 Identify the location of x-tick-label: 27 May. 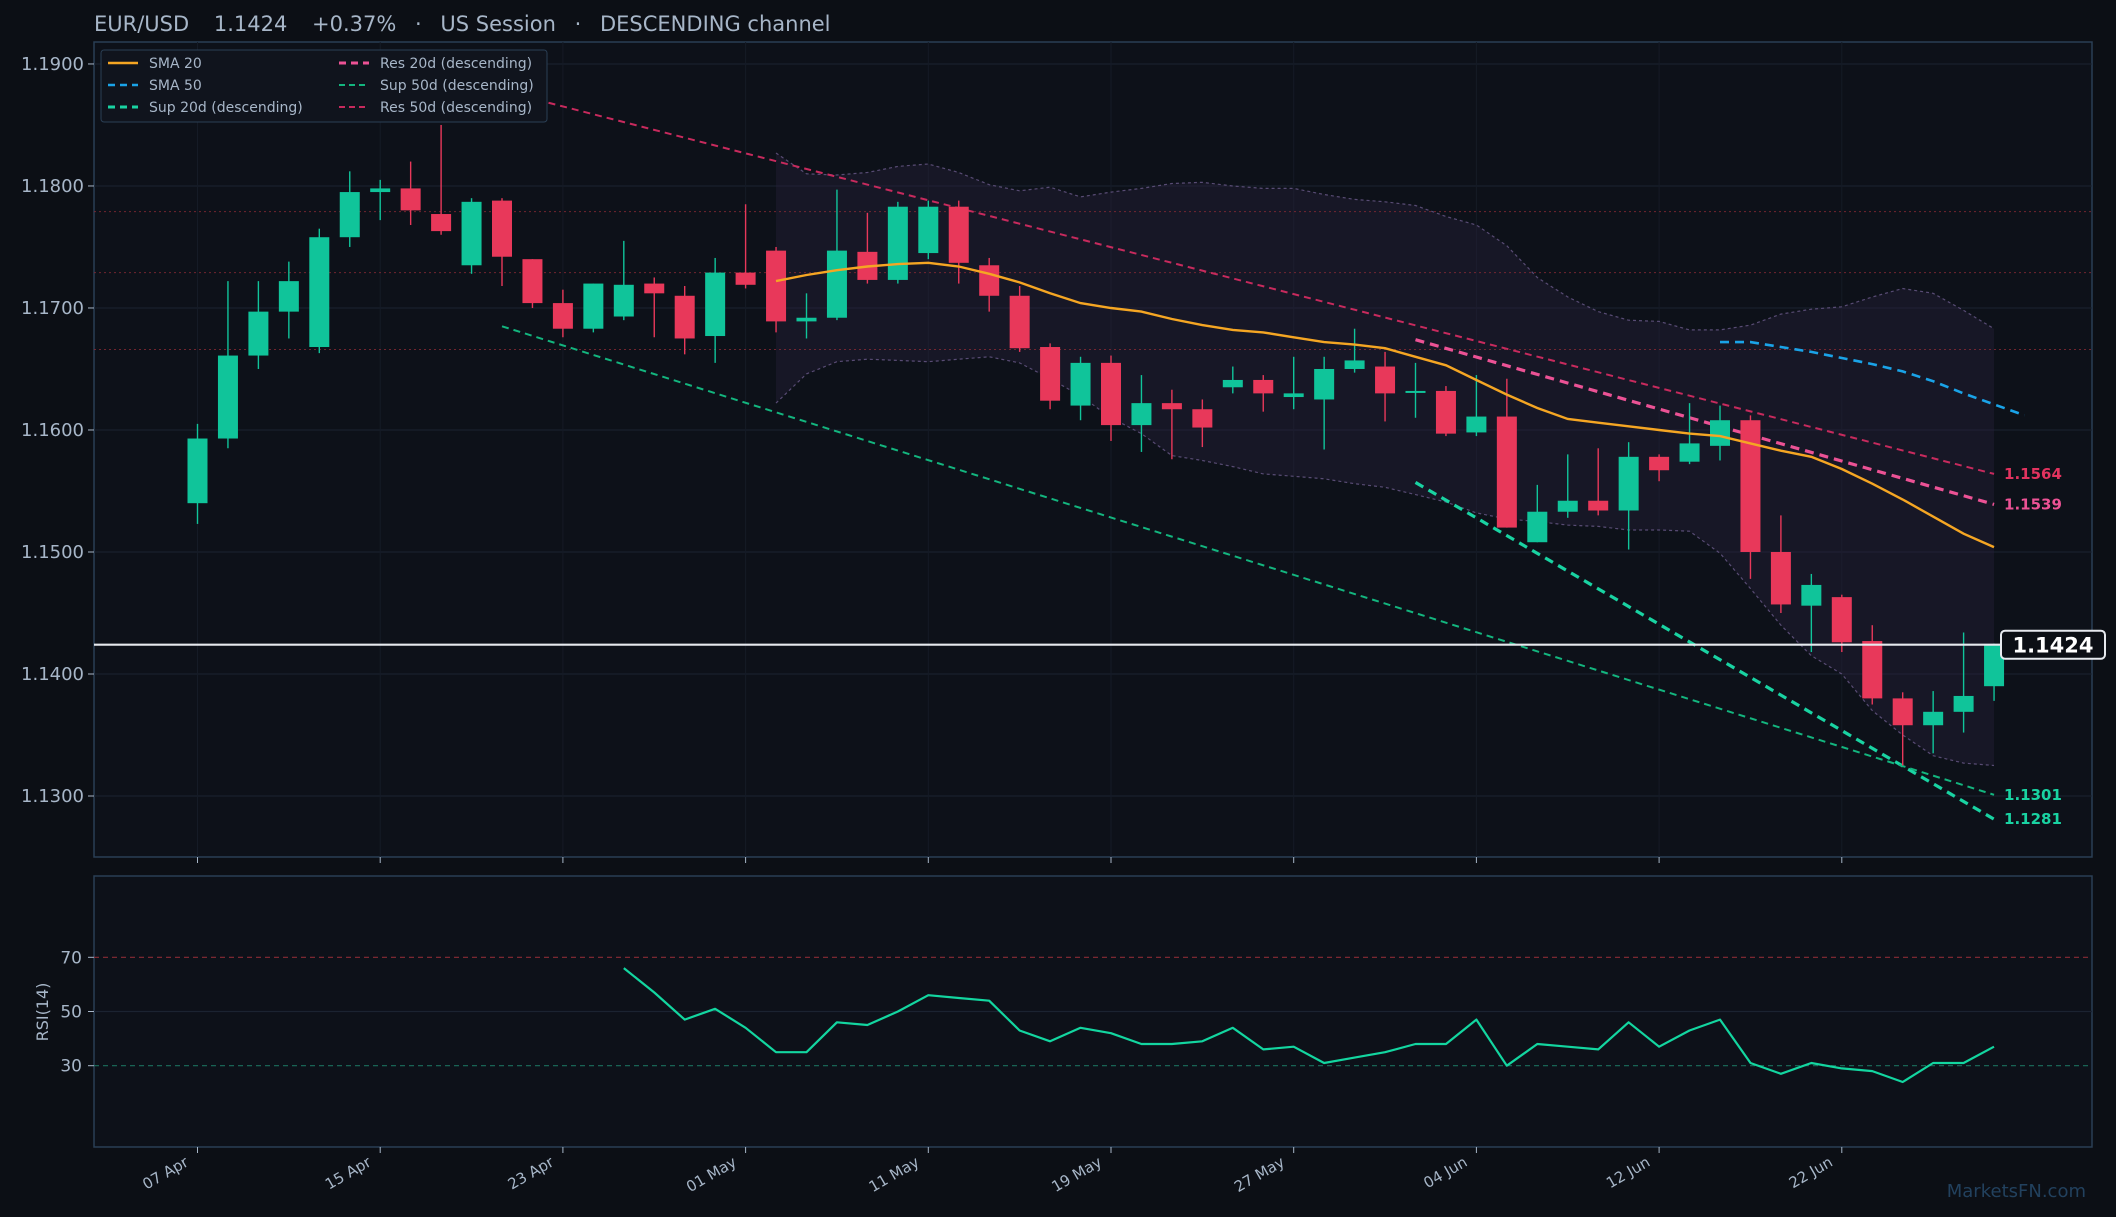
(1259, 1174).